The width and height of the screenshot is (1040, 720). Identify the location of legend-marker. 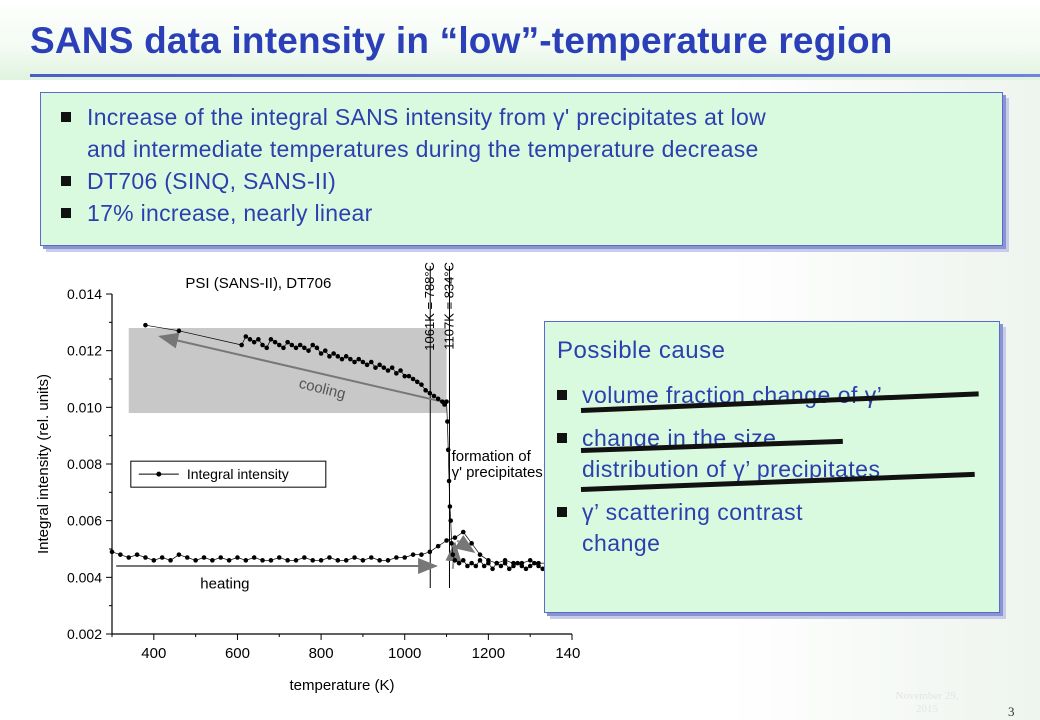
(159, 474).